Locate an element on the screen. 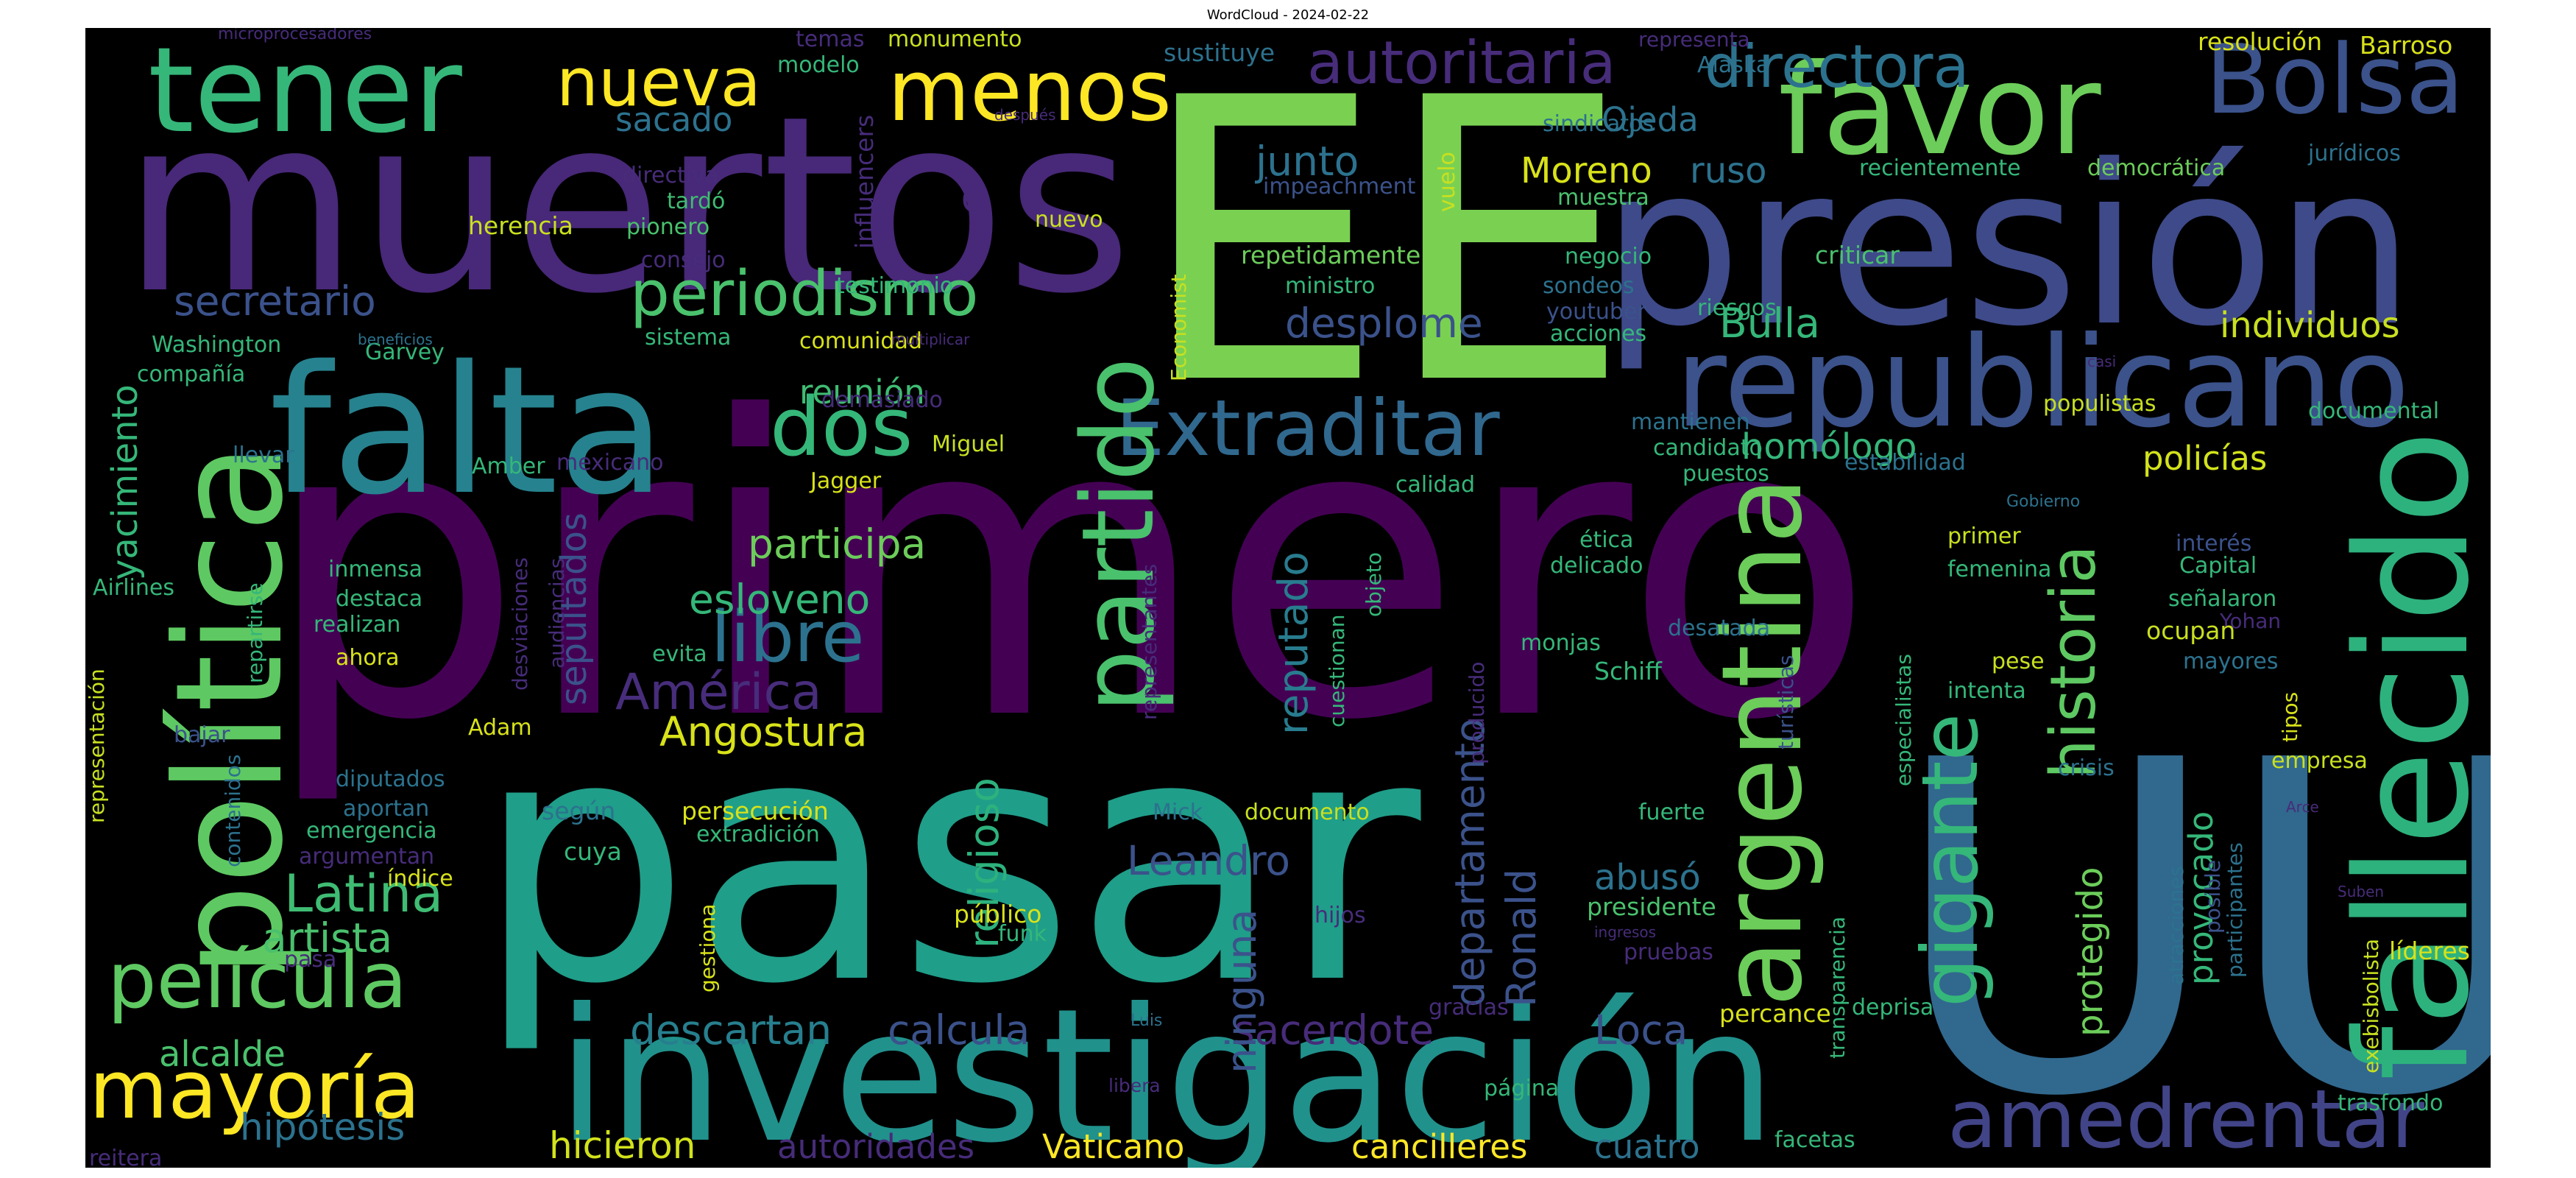  word-femenina: femenina is located at coordinates (1999, 569).